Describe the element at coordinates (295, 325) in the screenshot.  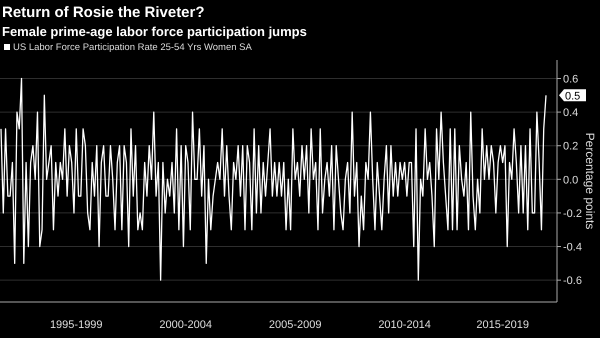
I see `x-tick-label: 2005-2009` at that location.